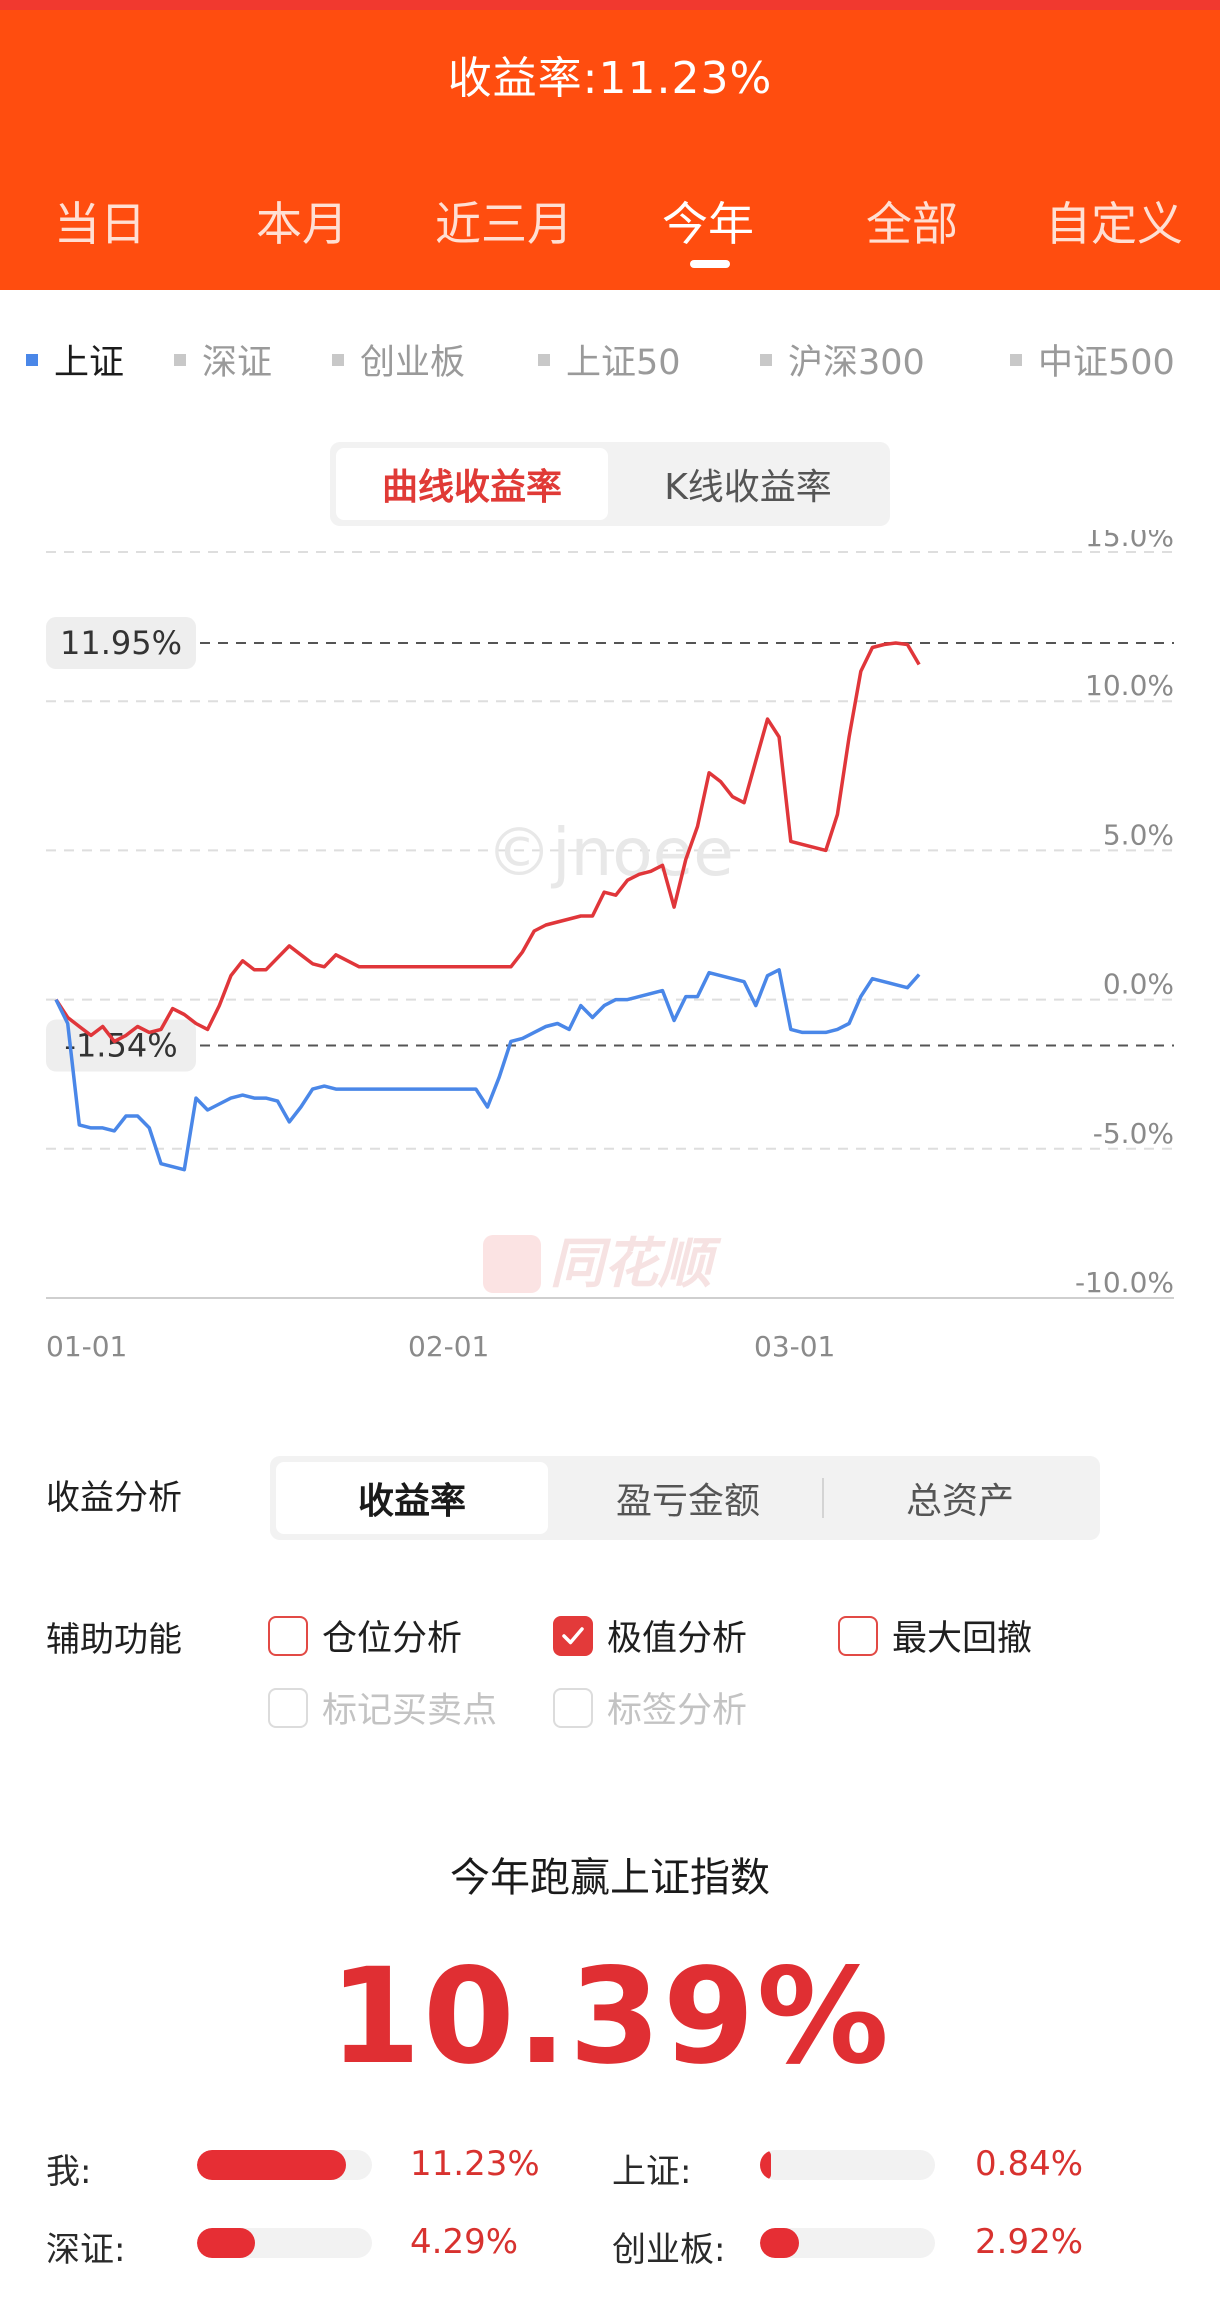 This screenshot has height=2307, width=1220. I want to click on legend-shenzhen: 深证, so click(223, 359).